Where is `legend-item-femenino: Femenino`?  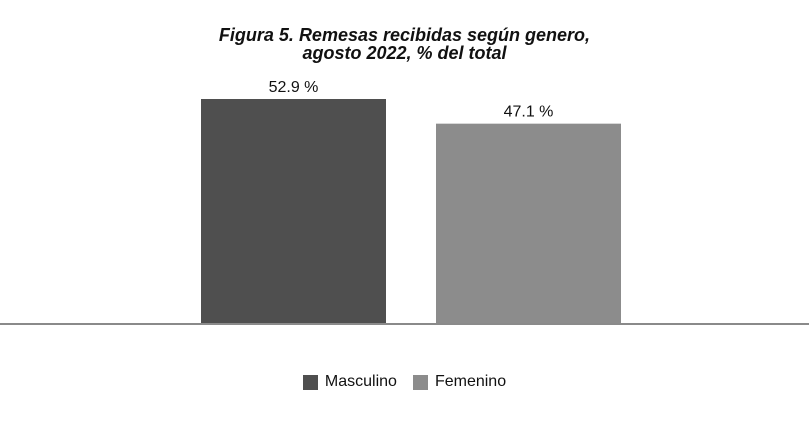
legend-item-femenino: Femenino is located at coordinates (459, 382).